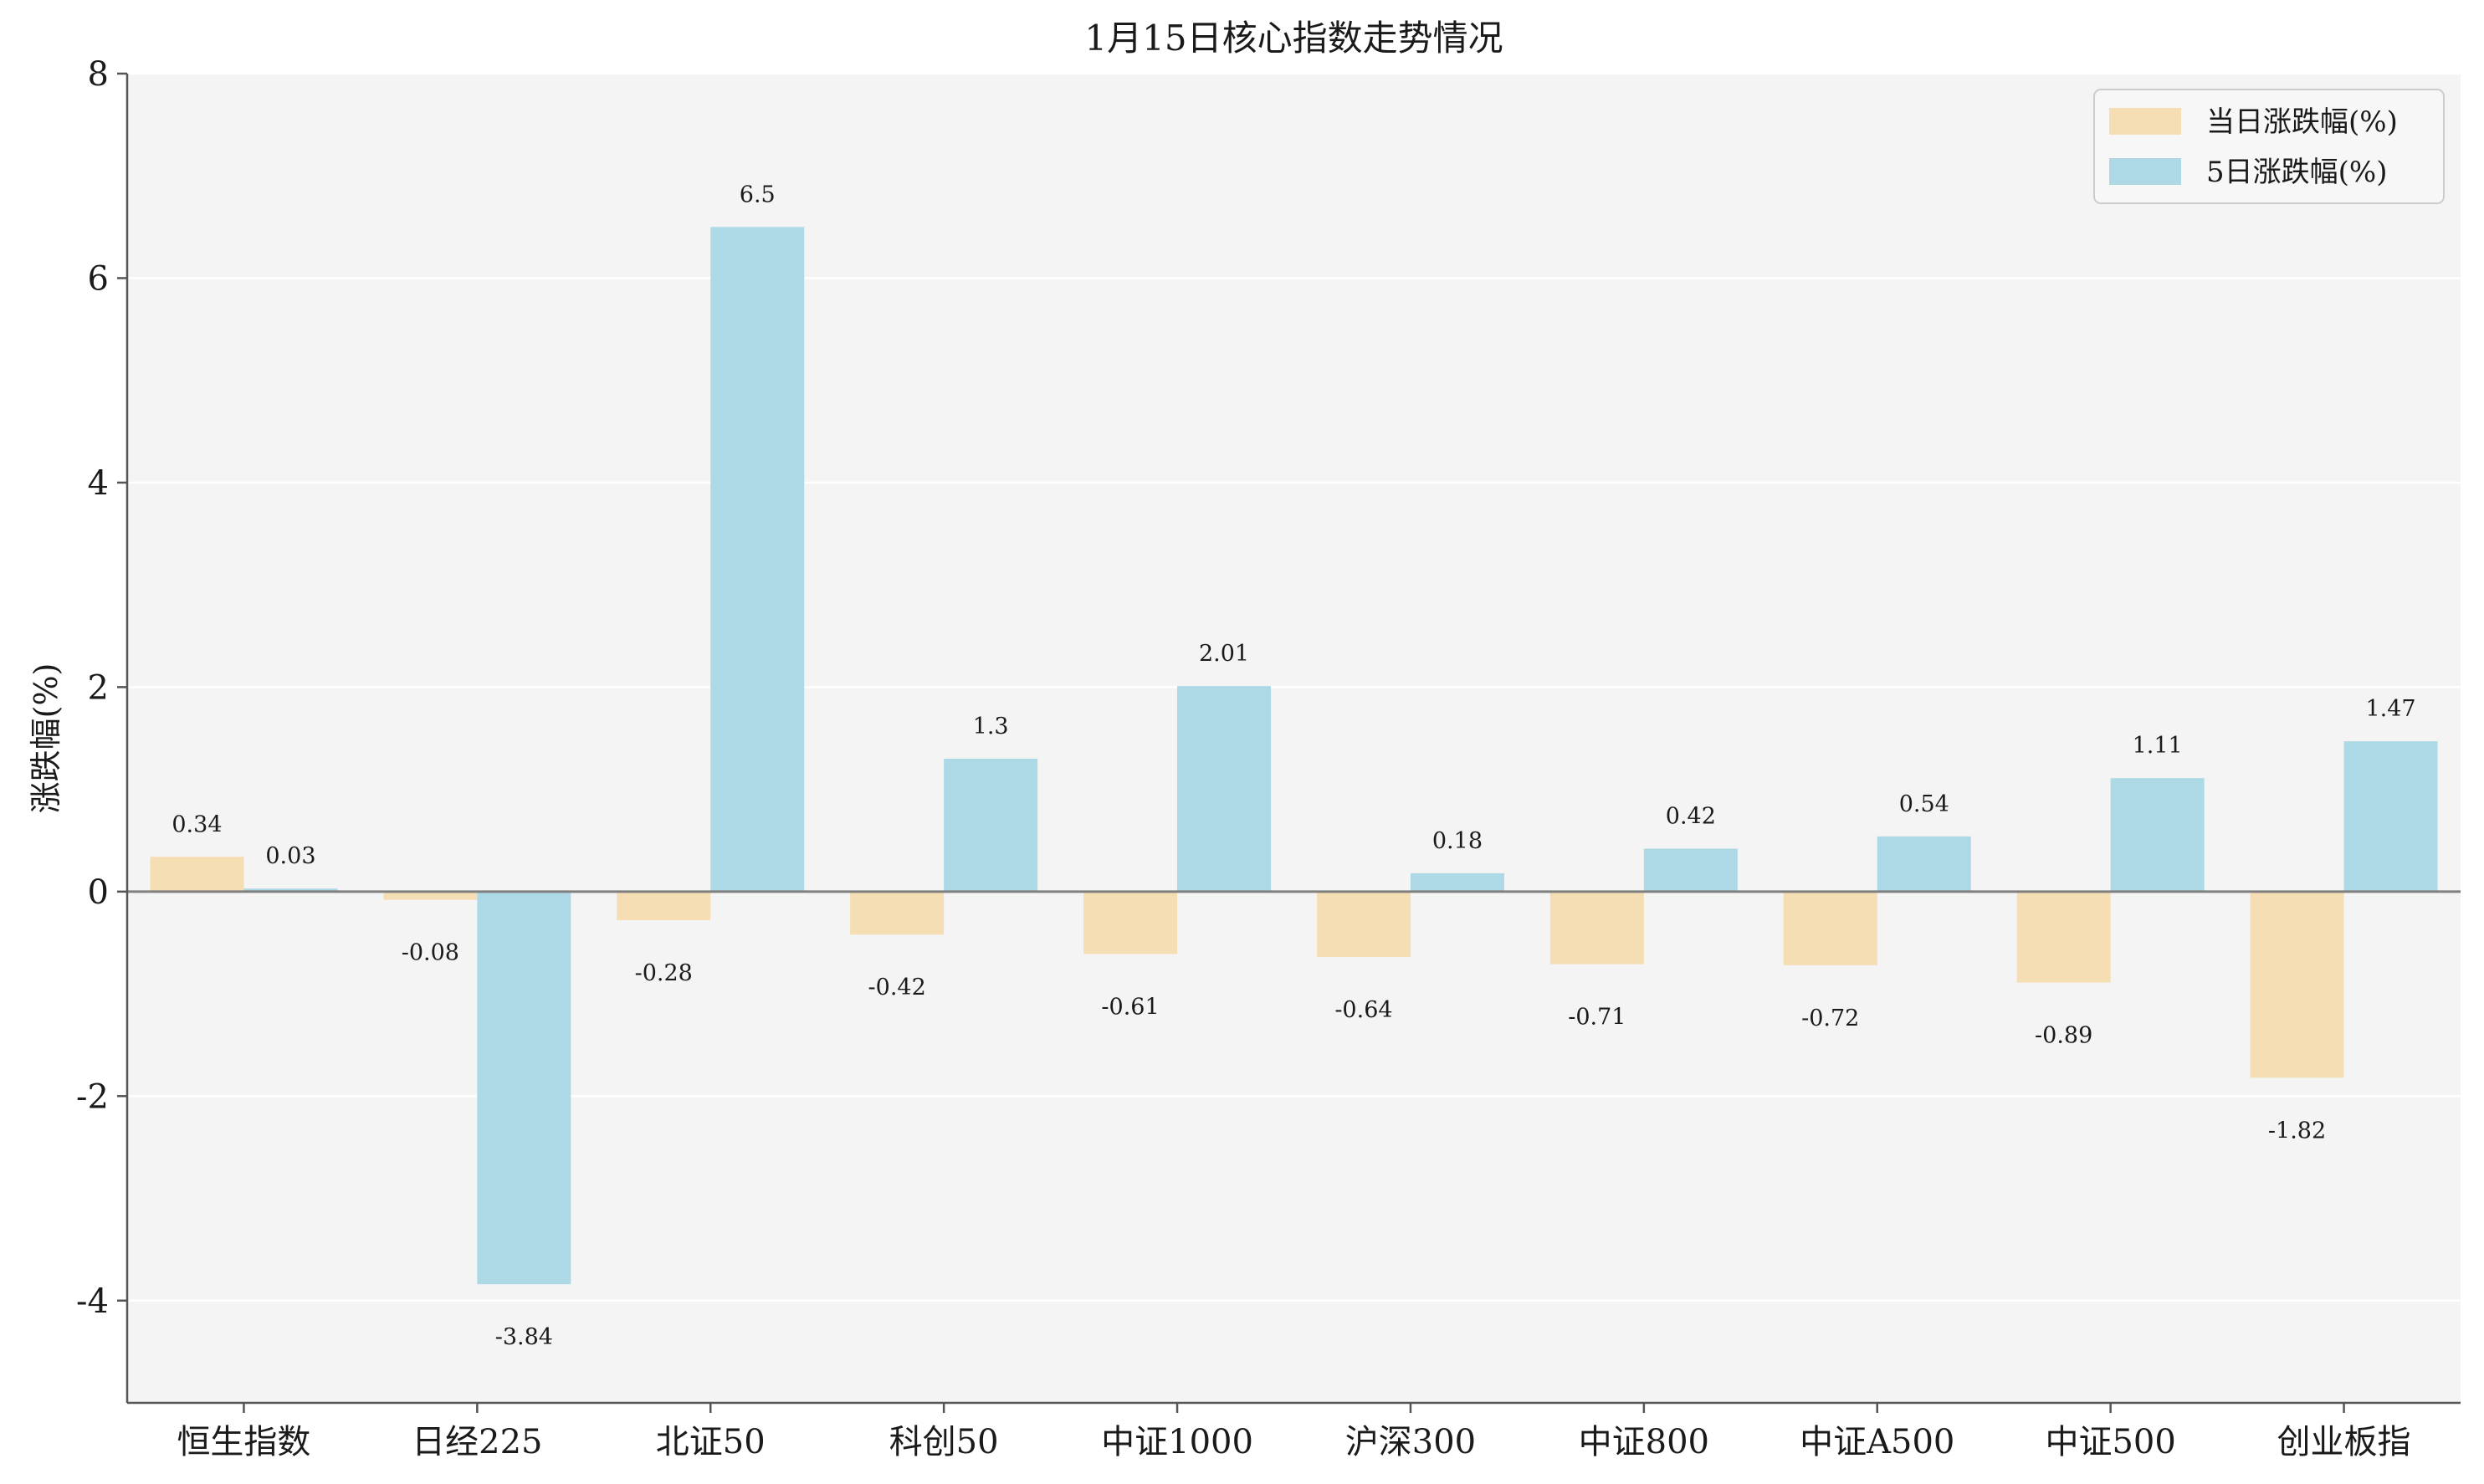 This screenshot has width=2484, height=1484. I want to click on data-label: -0.72, so click(1830, 1018).